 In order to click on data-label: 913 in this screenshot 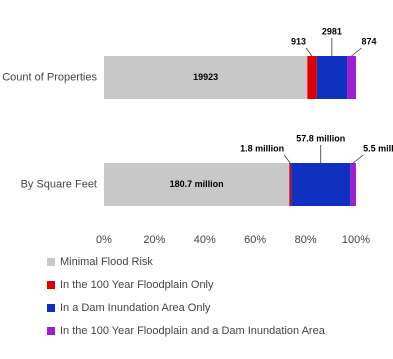, I will do `click(298, 41)`.